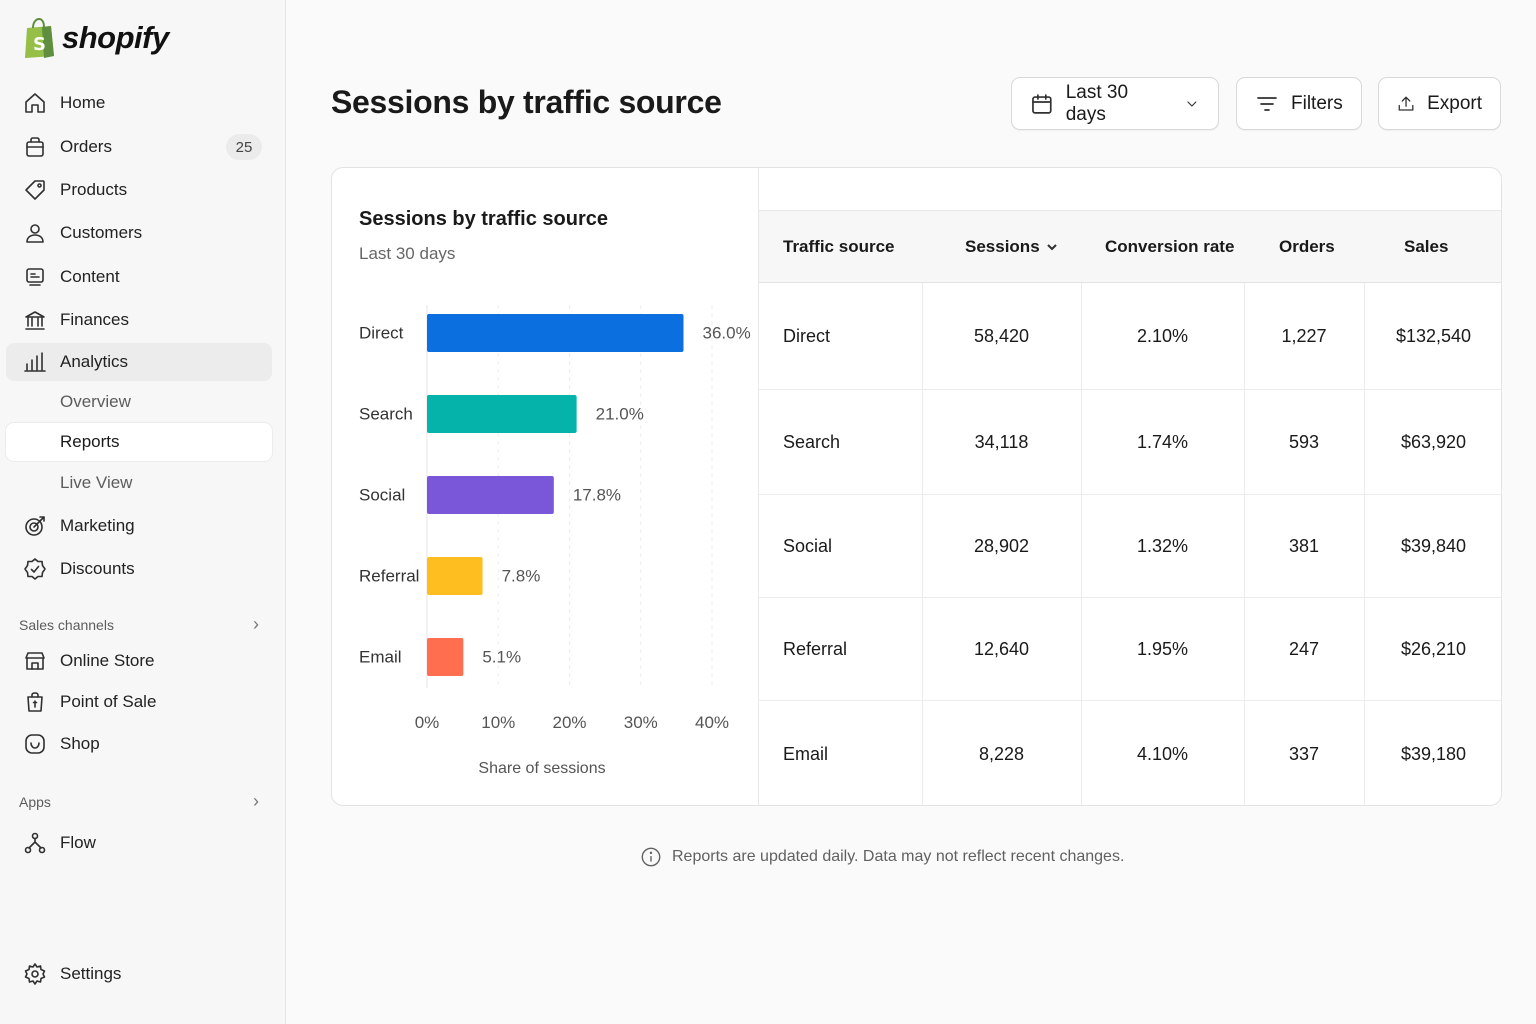 The image size is (1536, 1024). I want to click on cell-sessions: 12,640, so click(1001, 648).